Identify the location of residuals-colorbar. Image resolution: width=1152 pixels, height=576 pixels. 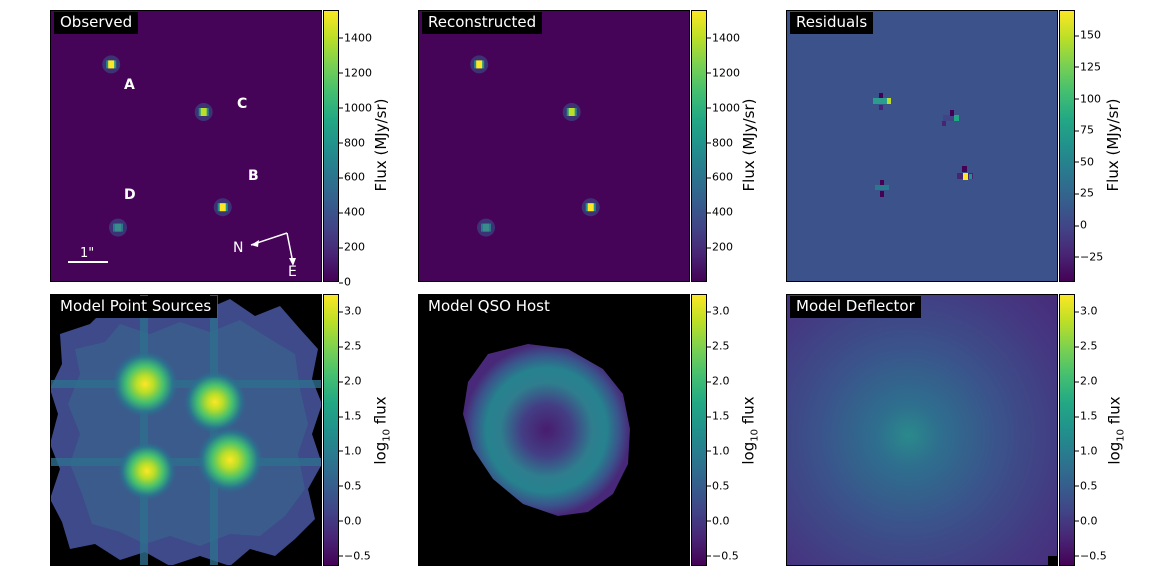
(1067, 146).